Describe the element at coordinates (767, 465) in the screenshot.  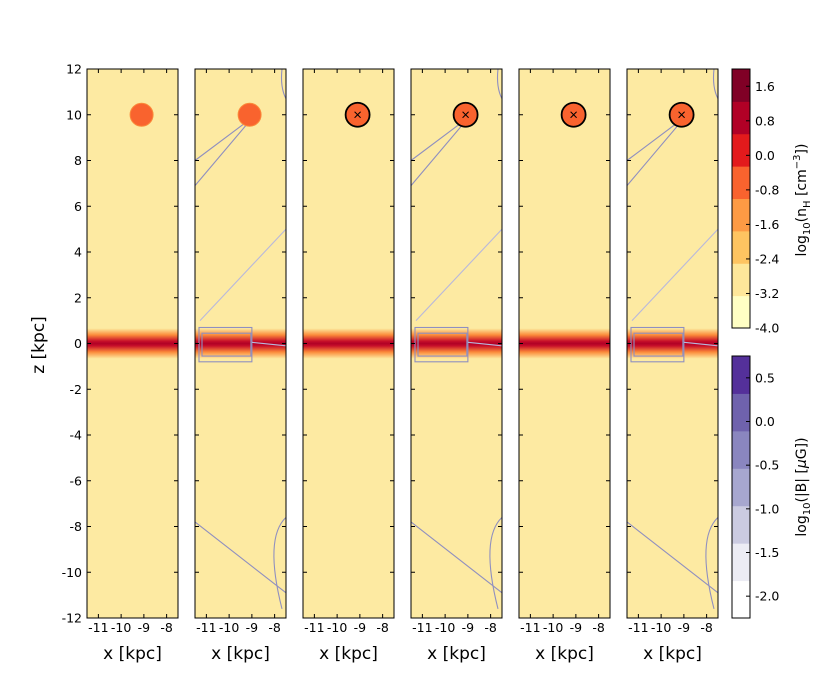
I see `colorbar-tick-label: -0.5` at that location.